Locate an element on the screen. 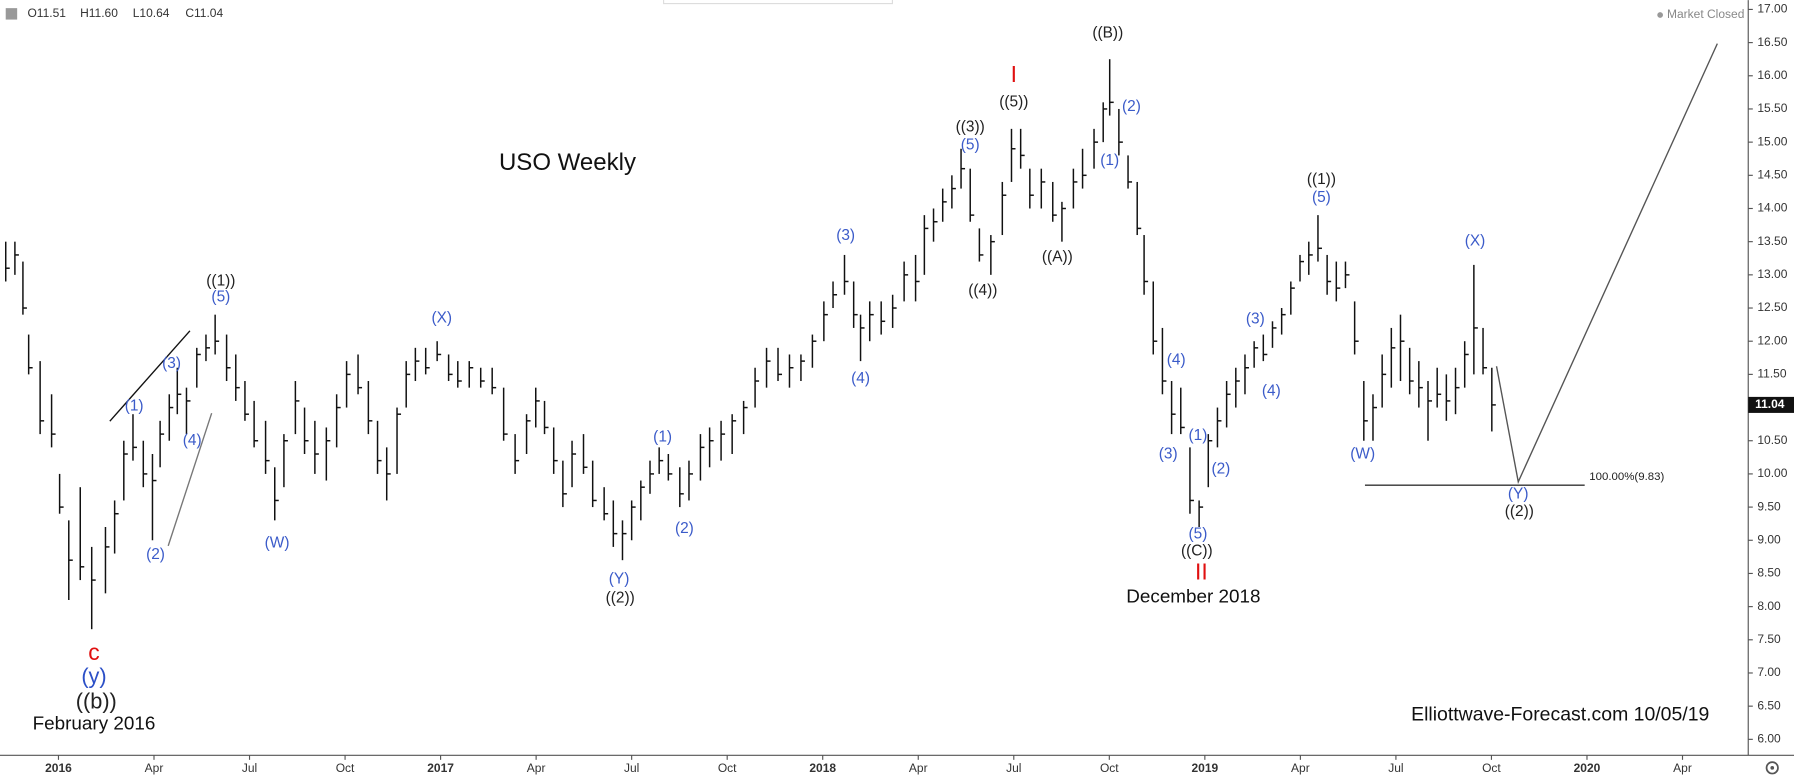 This screenshot has height=784, width=1794. y-tick-label: 14.00 is located at coordinates (1772, 208).